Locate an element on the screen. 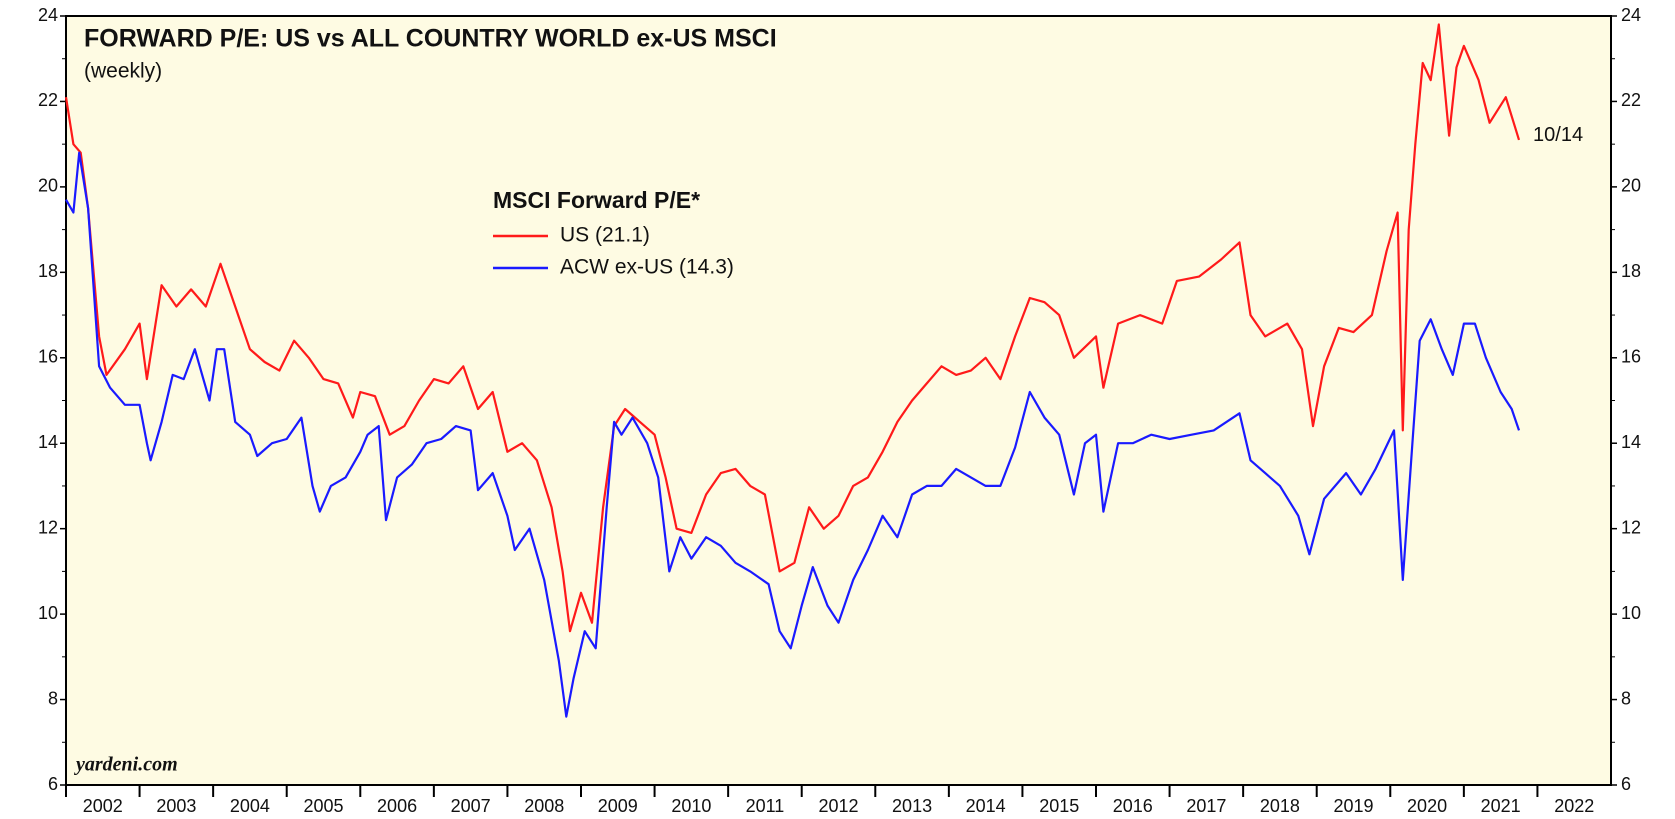 The height and width of the screenshot is (819, 1675). y2-tick-label: 24 is located at coordinates (1631, 15).